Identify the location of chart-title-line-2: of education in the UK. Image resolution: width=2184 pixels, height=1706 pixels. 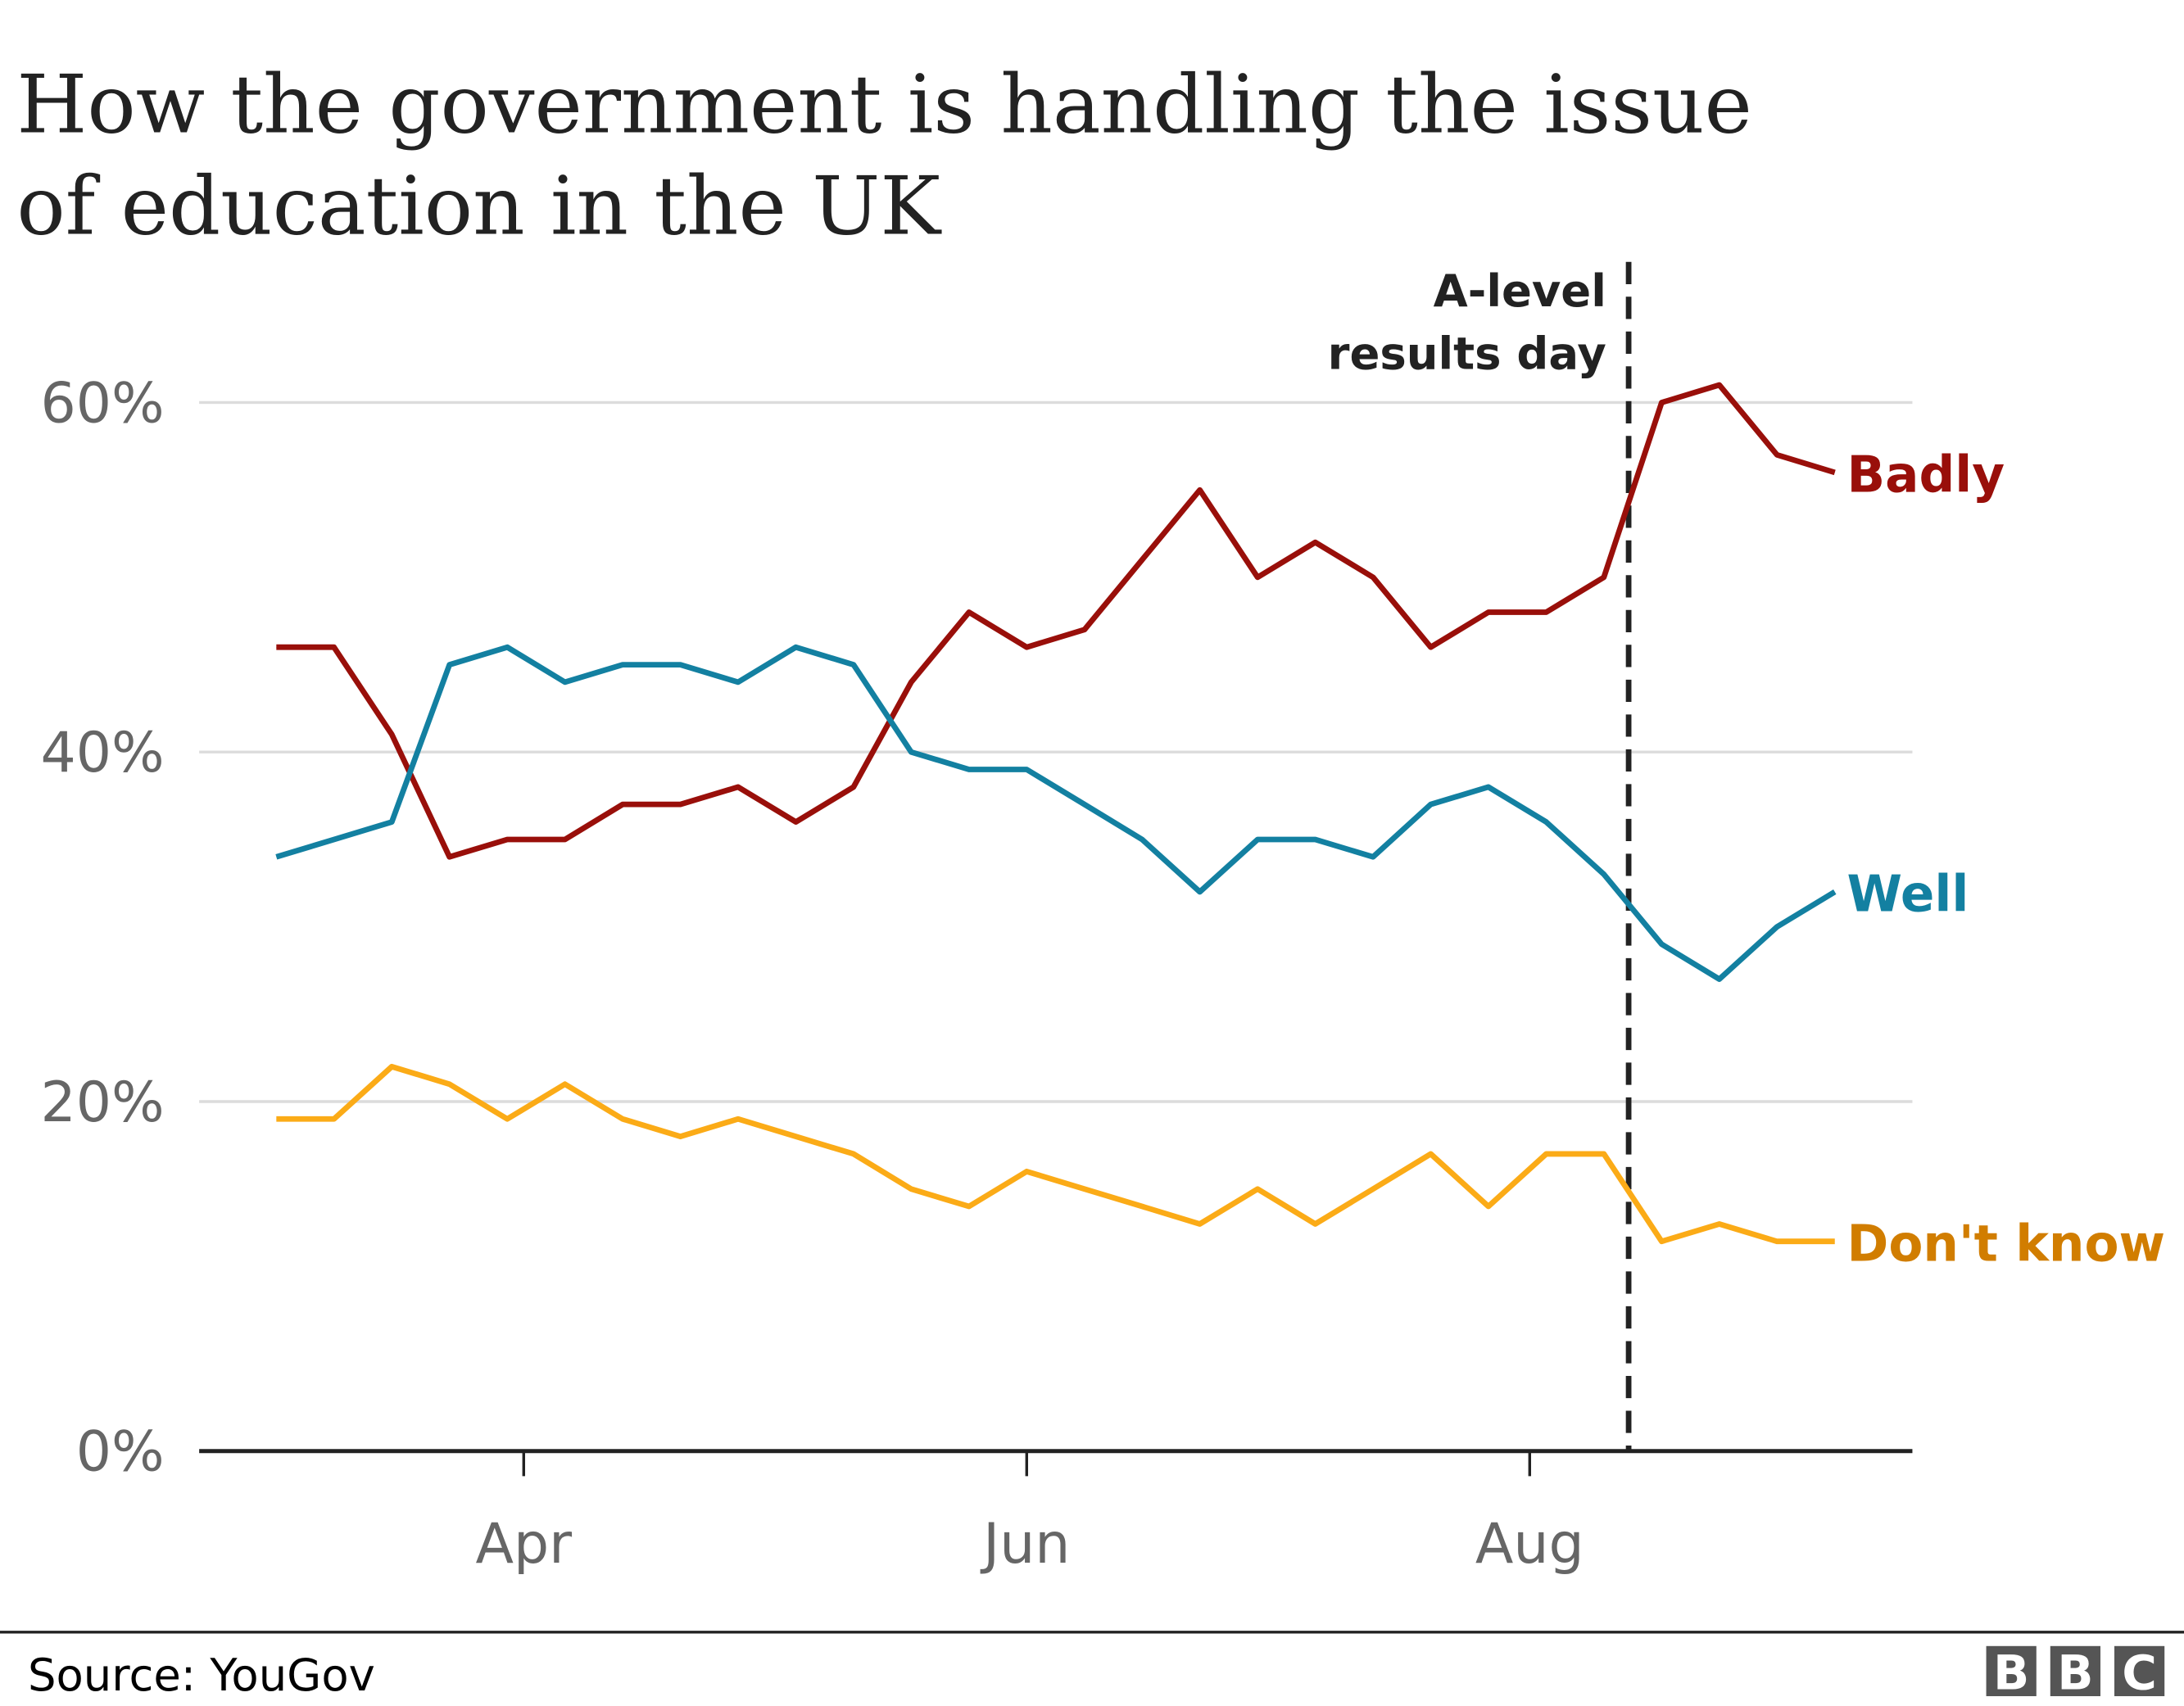
(479, 207).